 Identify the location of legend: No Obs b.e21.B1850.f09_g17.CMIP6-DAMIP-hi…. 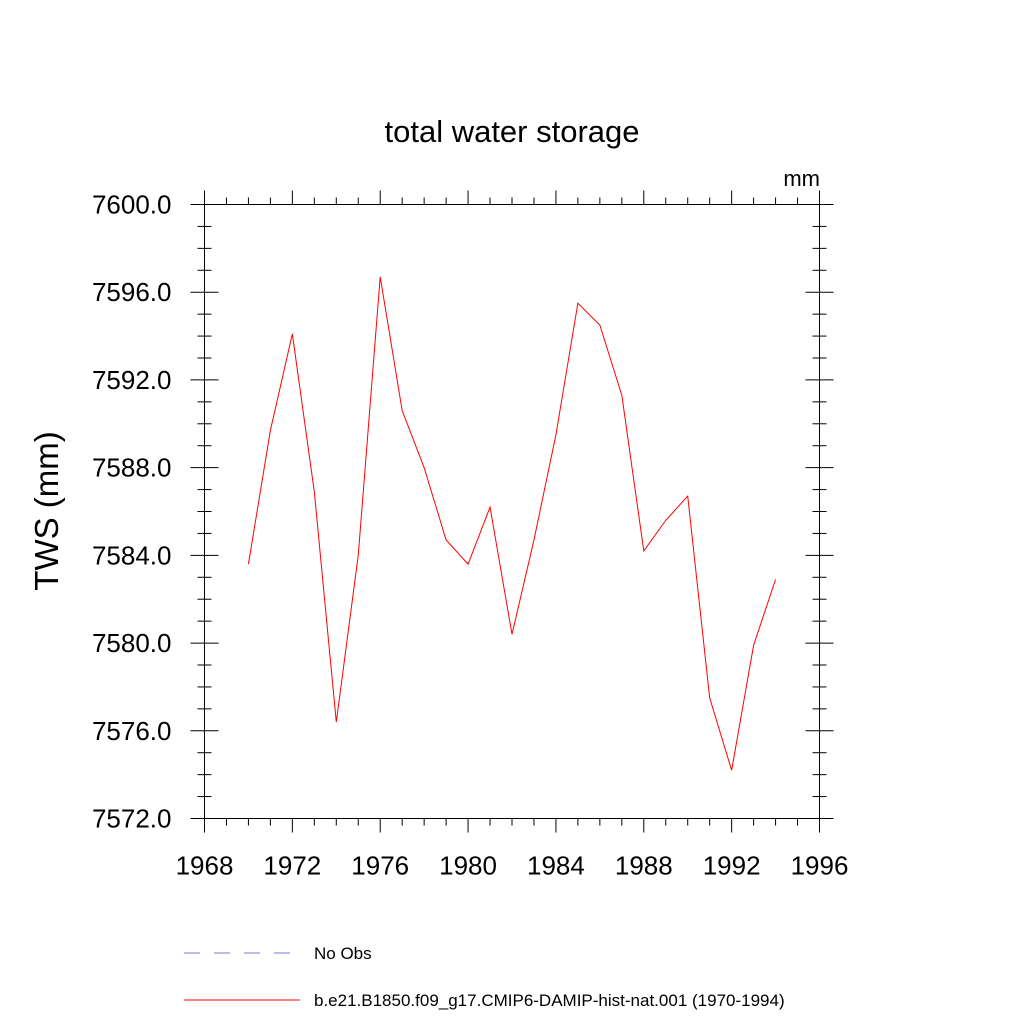
(484, 977).